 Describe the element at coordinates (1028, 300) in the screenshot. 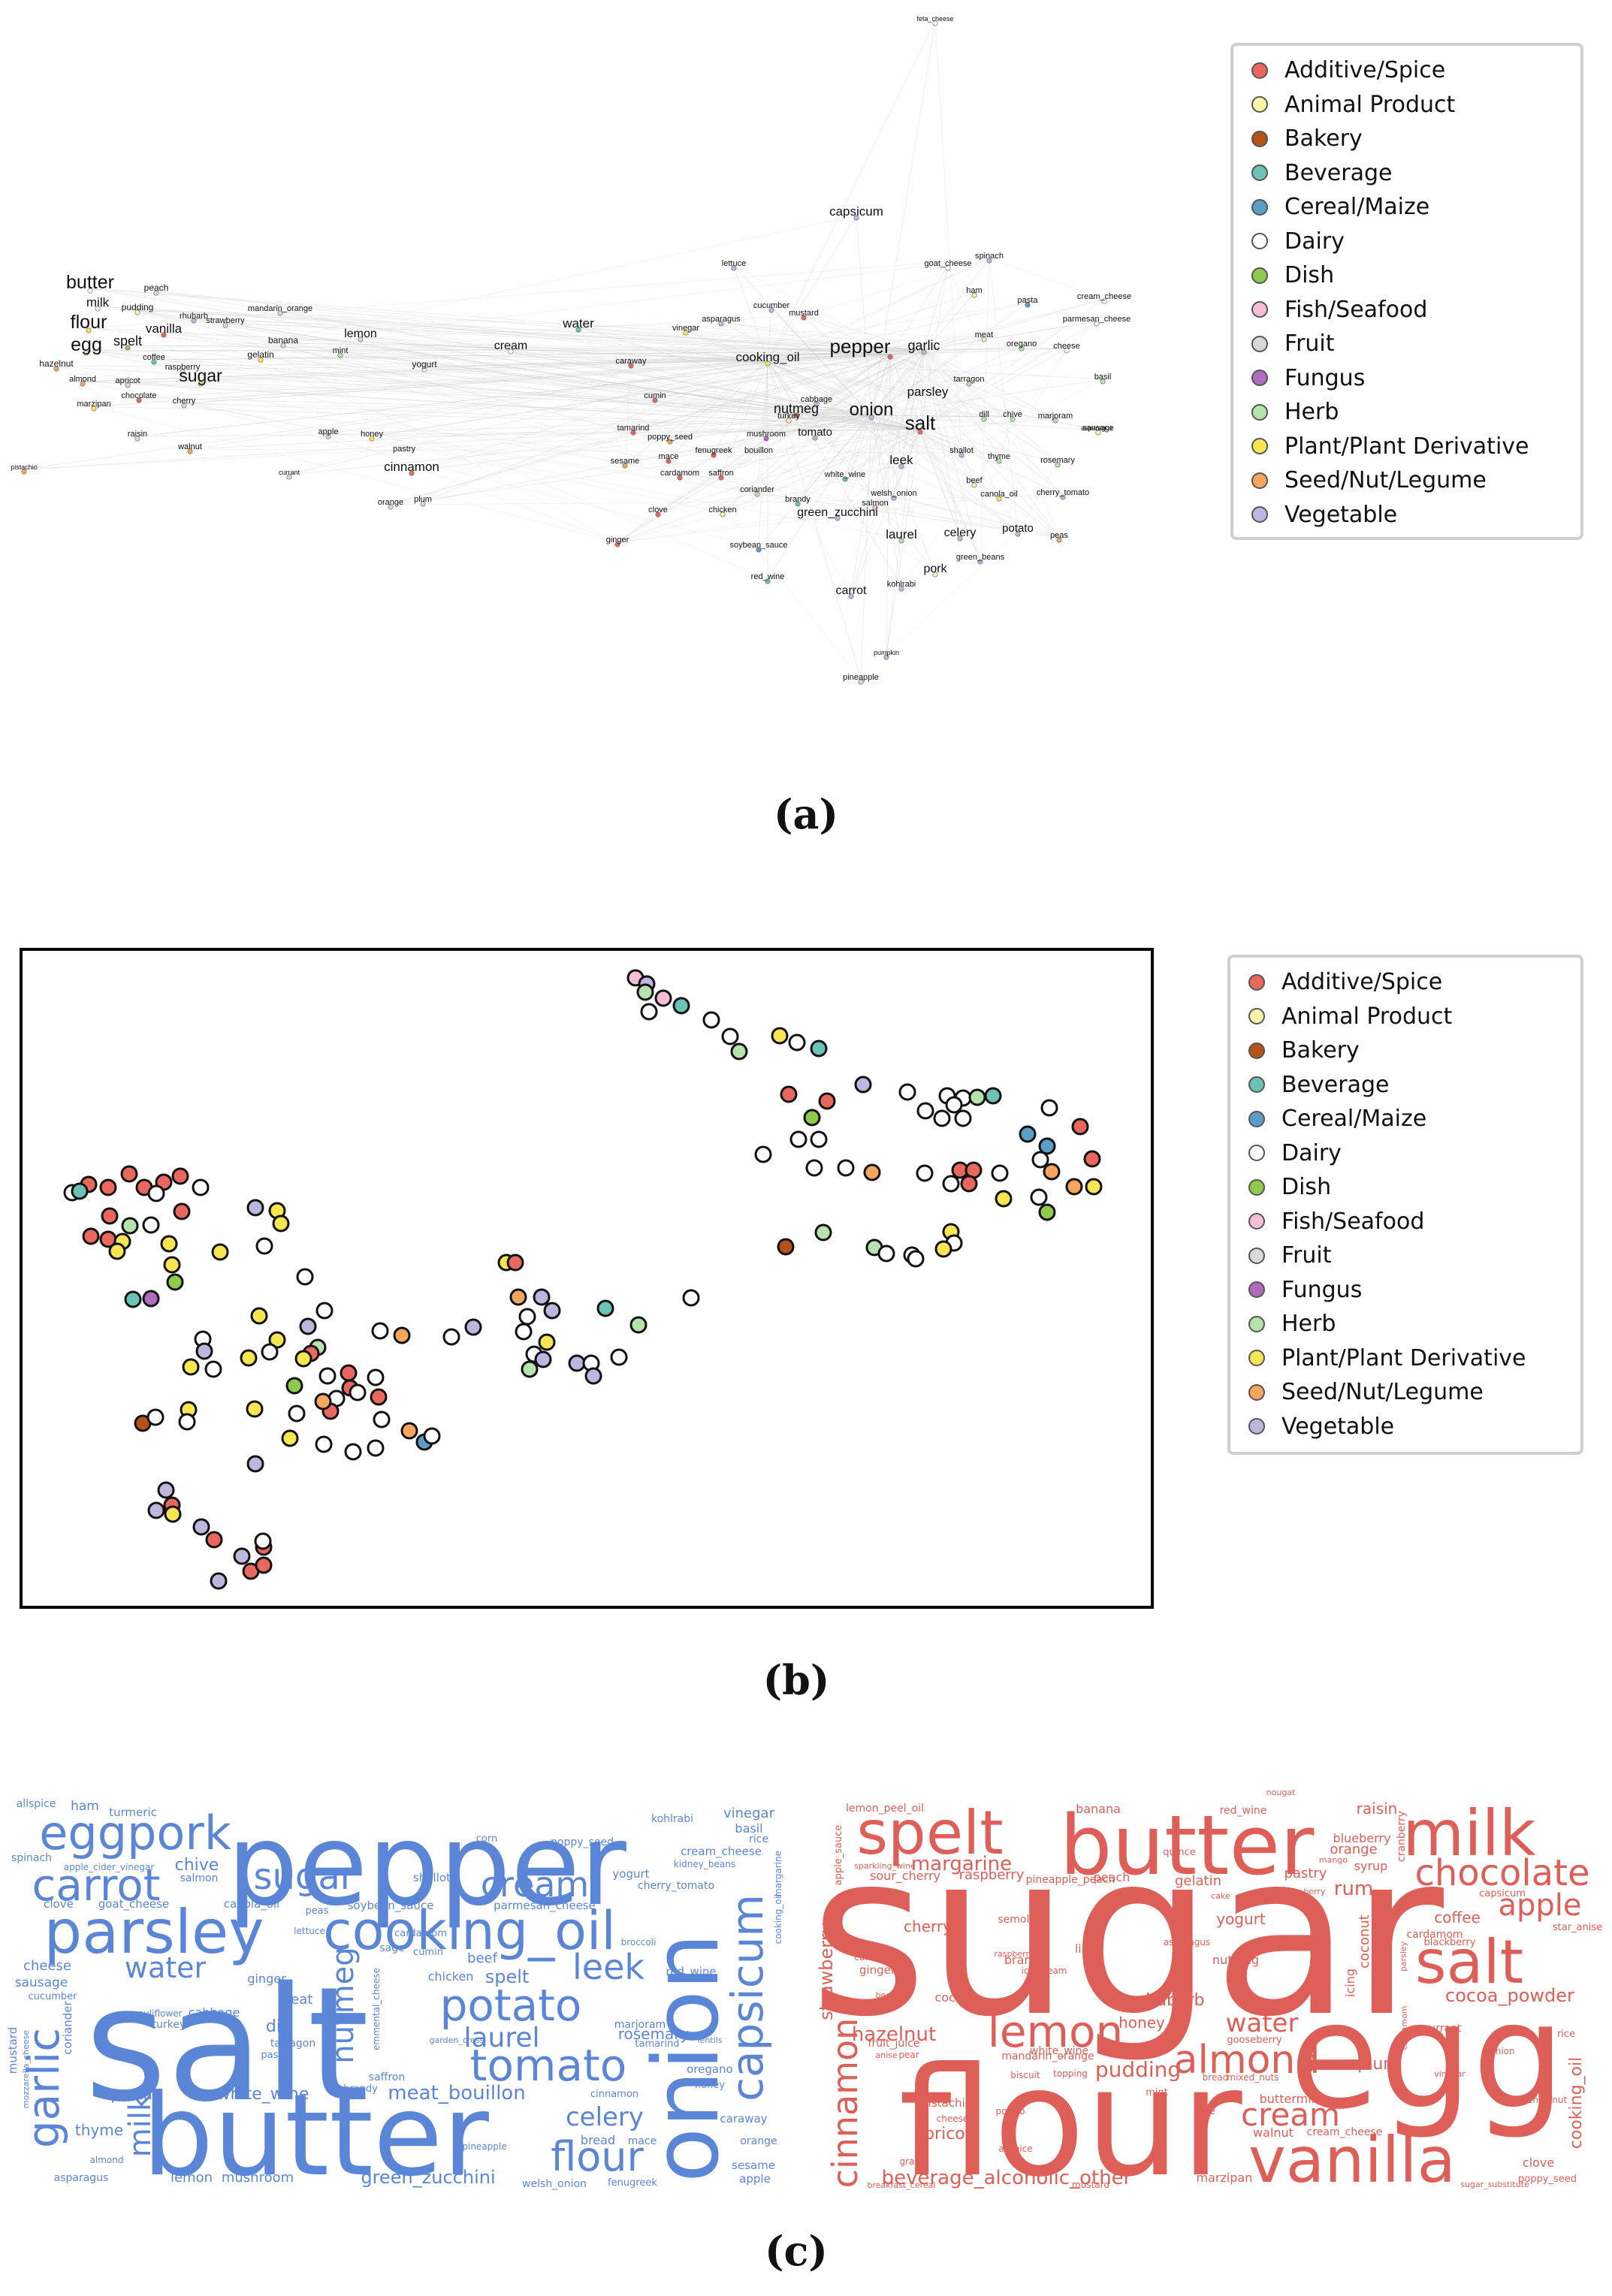

I see `network-node-label: pasta` at that location.